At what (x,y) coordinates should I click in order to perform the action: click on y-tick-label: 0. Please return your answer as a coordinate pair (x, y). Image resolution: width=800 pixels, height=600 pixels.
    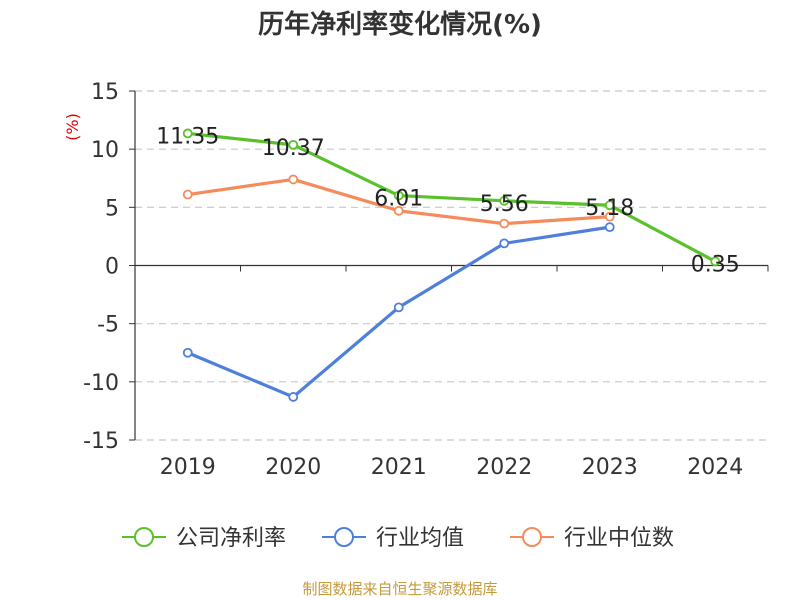
    Looking at the image, I should click on (112, 267).